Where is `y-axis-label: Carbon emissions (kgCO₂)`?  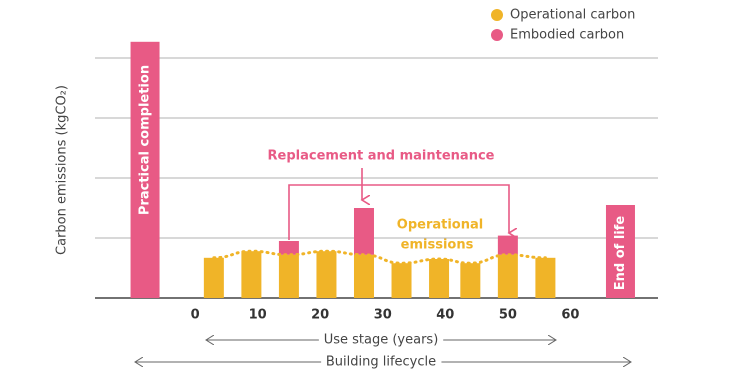 y-axis-label: Carbon emissions (kgCO₂) is located at coordinates (62, 170).